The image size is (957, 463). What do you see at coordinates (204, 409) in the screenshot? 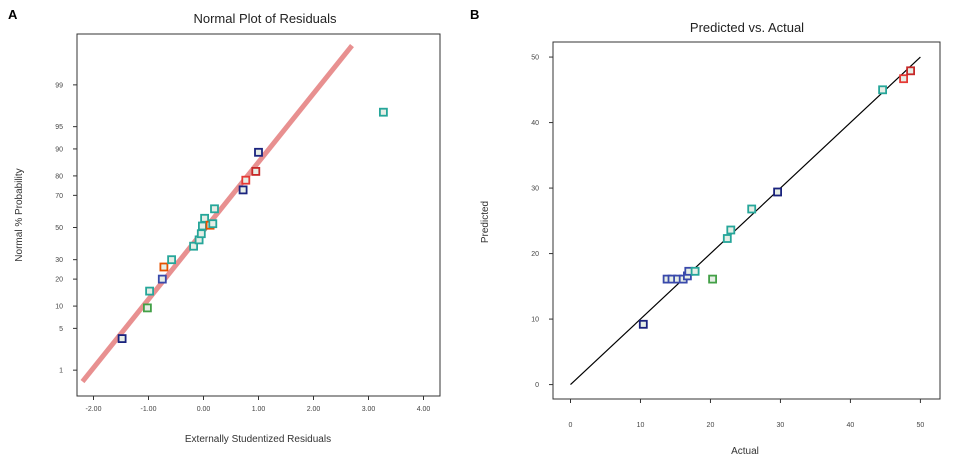
I see `panel-a-x-tick-label: 0.00` at bounding box center [204, 409].